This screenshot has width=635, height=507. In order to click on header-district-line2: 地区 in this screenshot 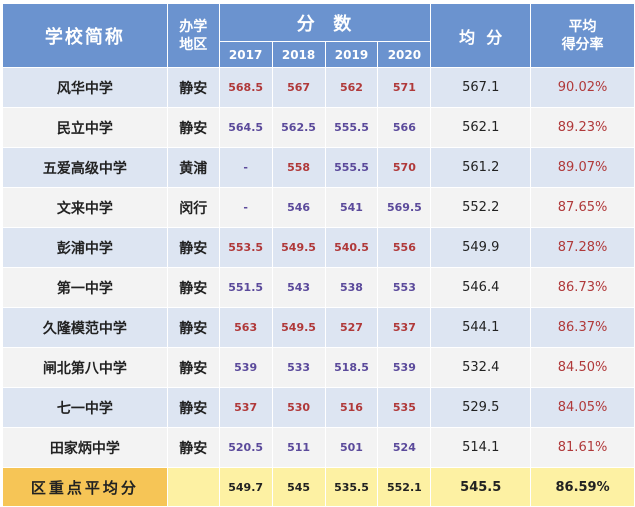, I will do `click(193, 44)`.